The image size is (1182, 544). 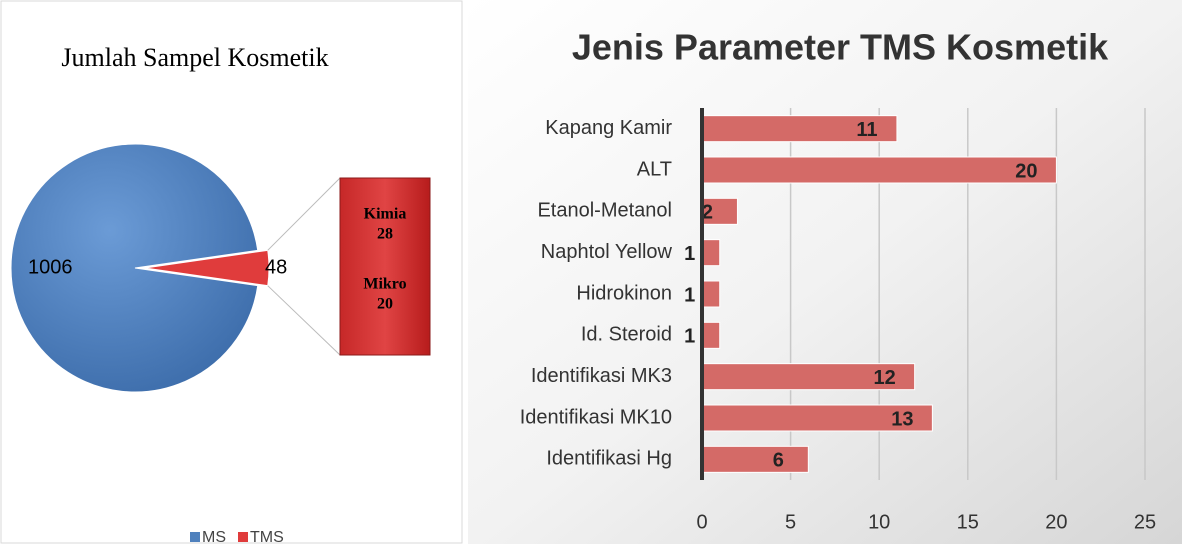 What do you see at coordinates (866, 130) in the screenshot?
I see `data-label: 11` at bounding box center [866, 130].